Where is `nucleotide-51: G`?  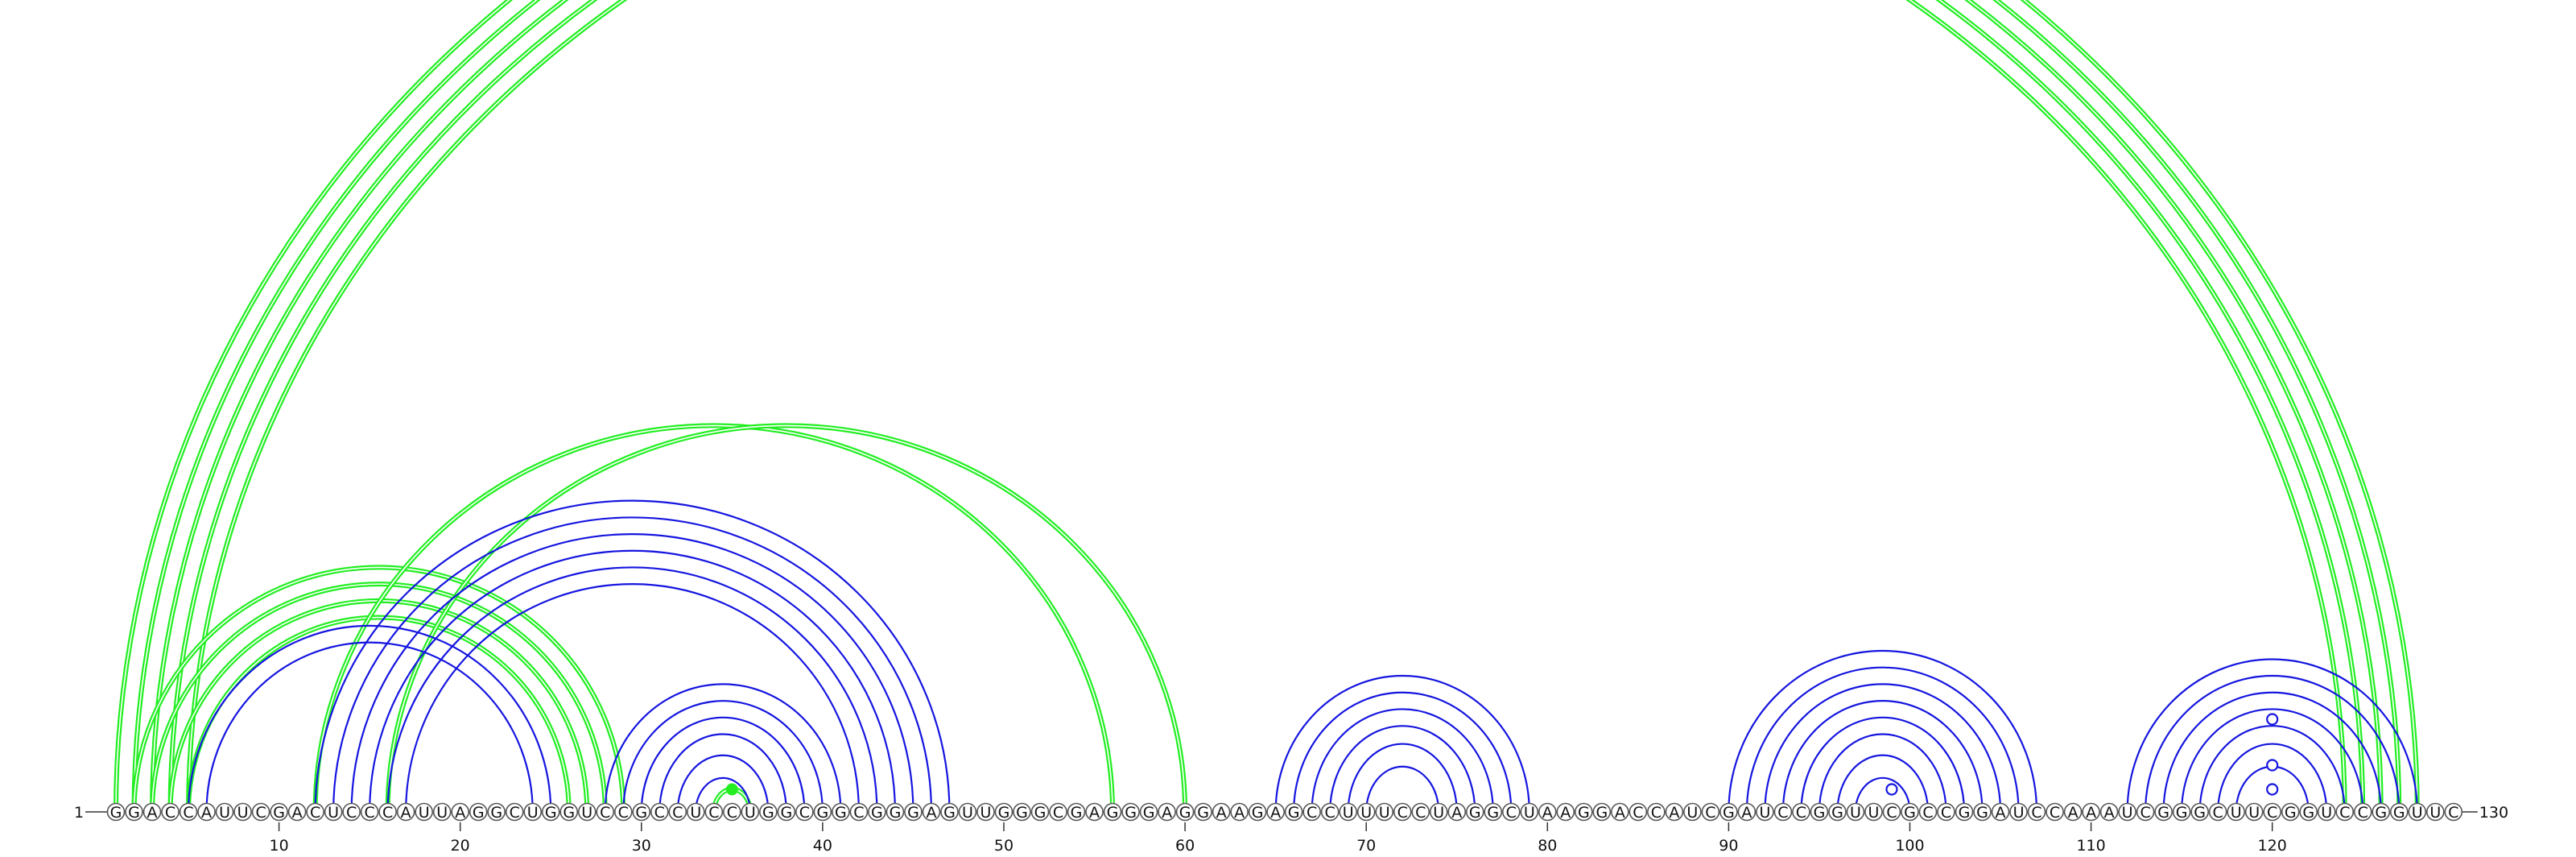 nucleotide-51: G is located at coordinates (1022, 812).